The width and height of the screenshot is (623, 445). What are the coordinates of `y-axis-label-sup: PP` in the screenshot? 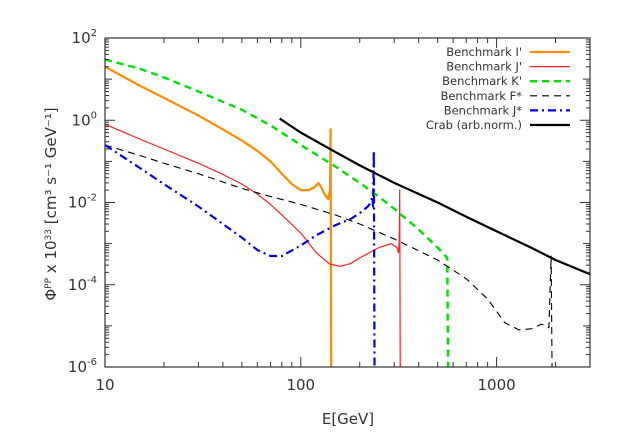 It's located at (49, 282).